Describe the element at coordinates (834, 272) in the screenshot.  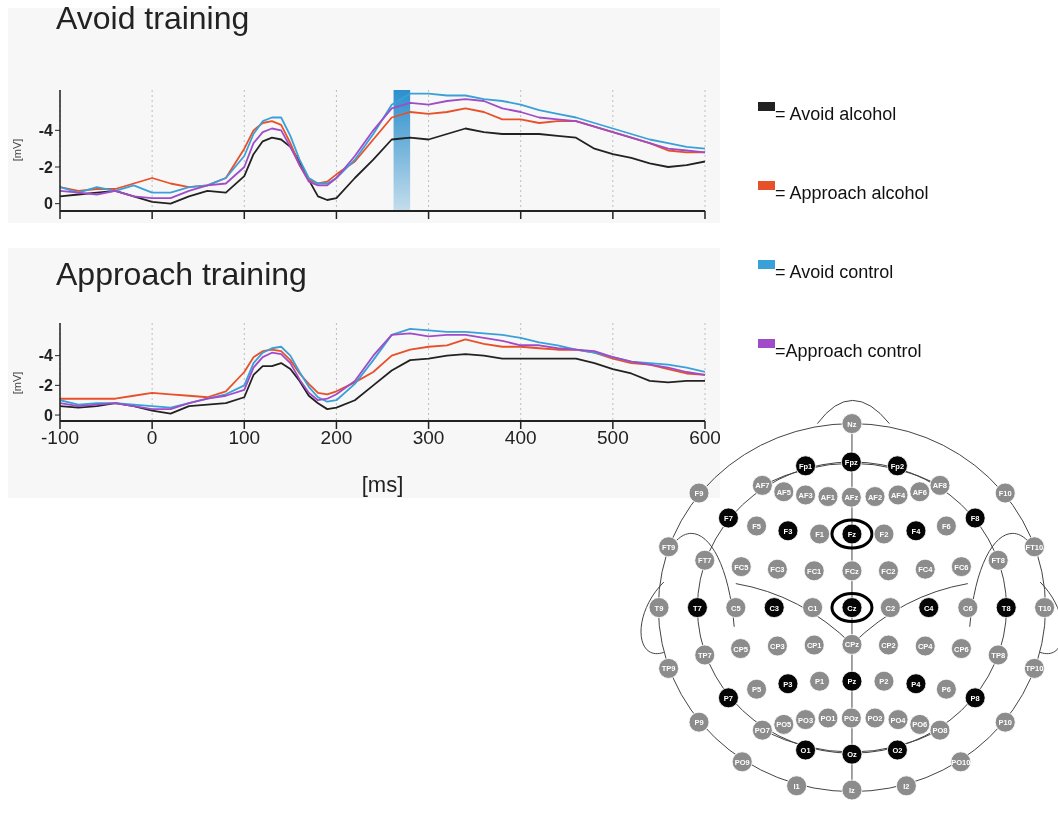
I see `legend-label: = Avoid control` at that location.